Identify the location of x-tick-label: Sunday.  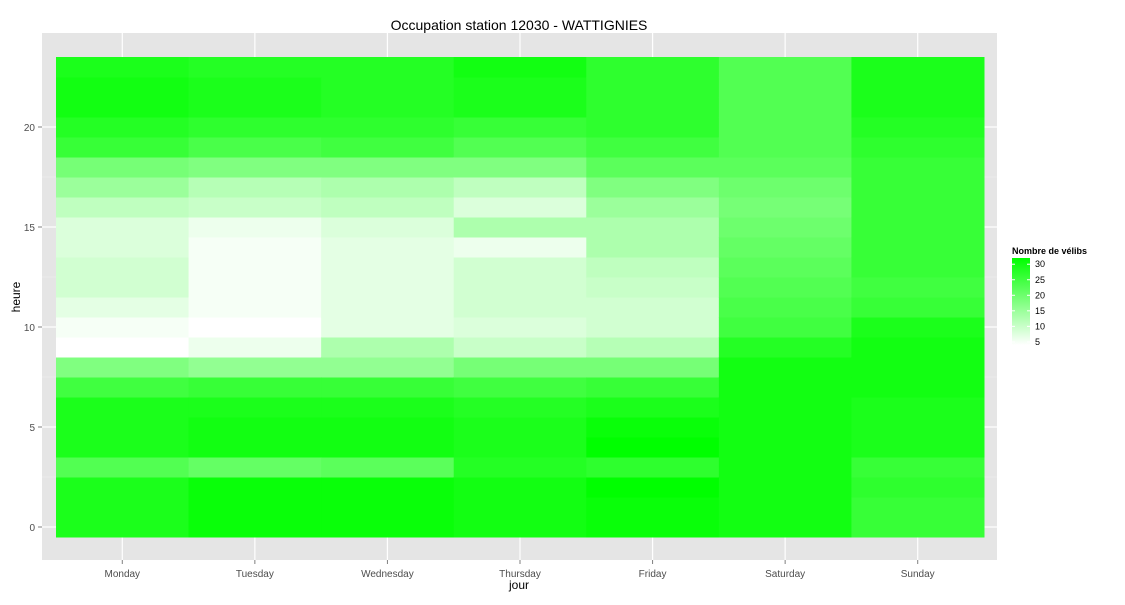
(918, 574).